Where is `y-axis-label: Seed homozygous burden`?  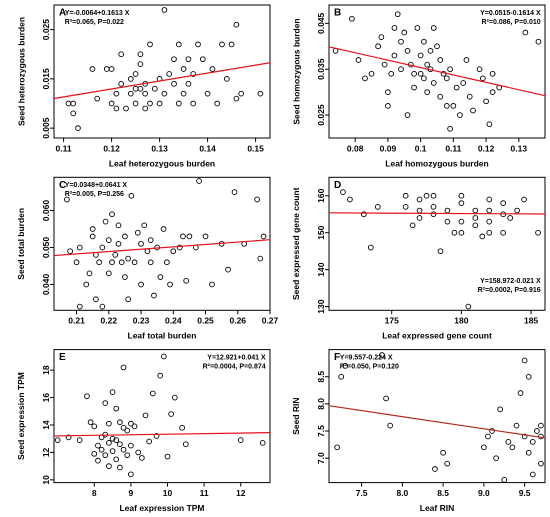
y-axis-label: Seed homozygous burden is located at coordinates (296, 71).